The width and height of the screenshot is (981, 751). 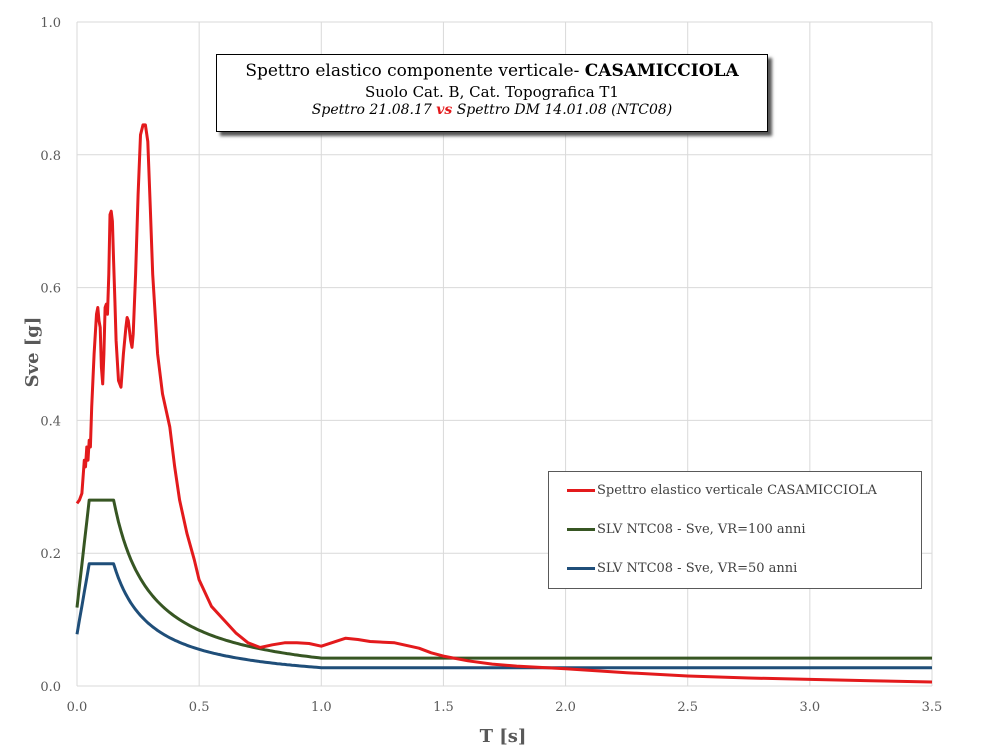 I want to click on legend-item-casamicciola: Spettro elastico verticale CASAMICCIOLA, so click(x=722, y=490).